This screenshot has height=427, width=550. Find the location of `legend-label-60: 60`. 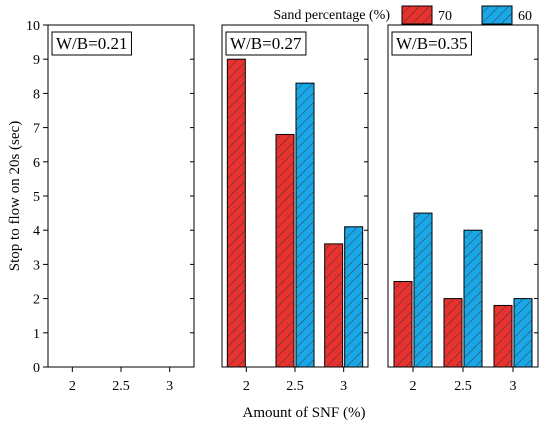

legend-label-60: 60 is located at coordinates (525, 16).